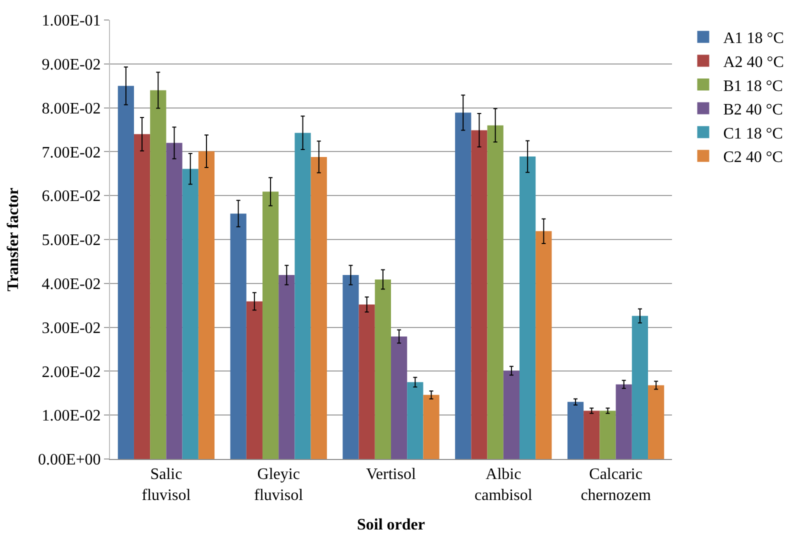  I want to click on y-tick-label: 7.00E-02, so click(71, 153).